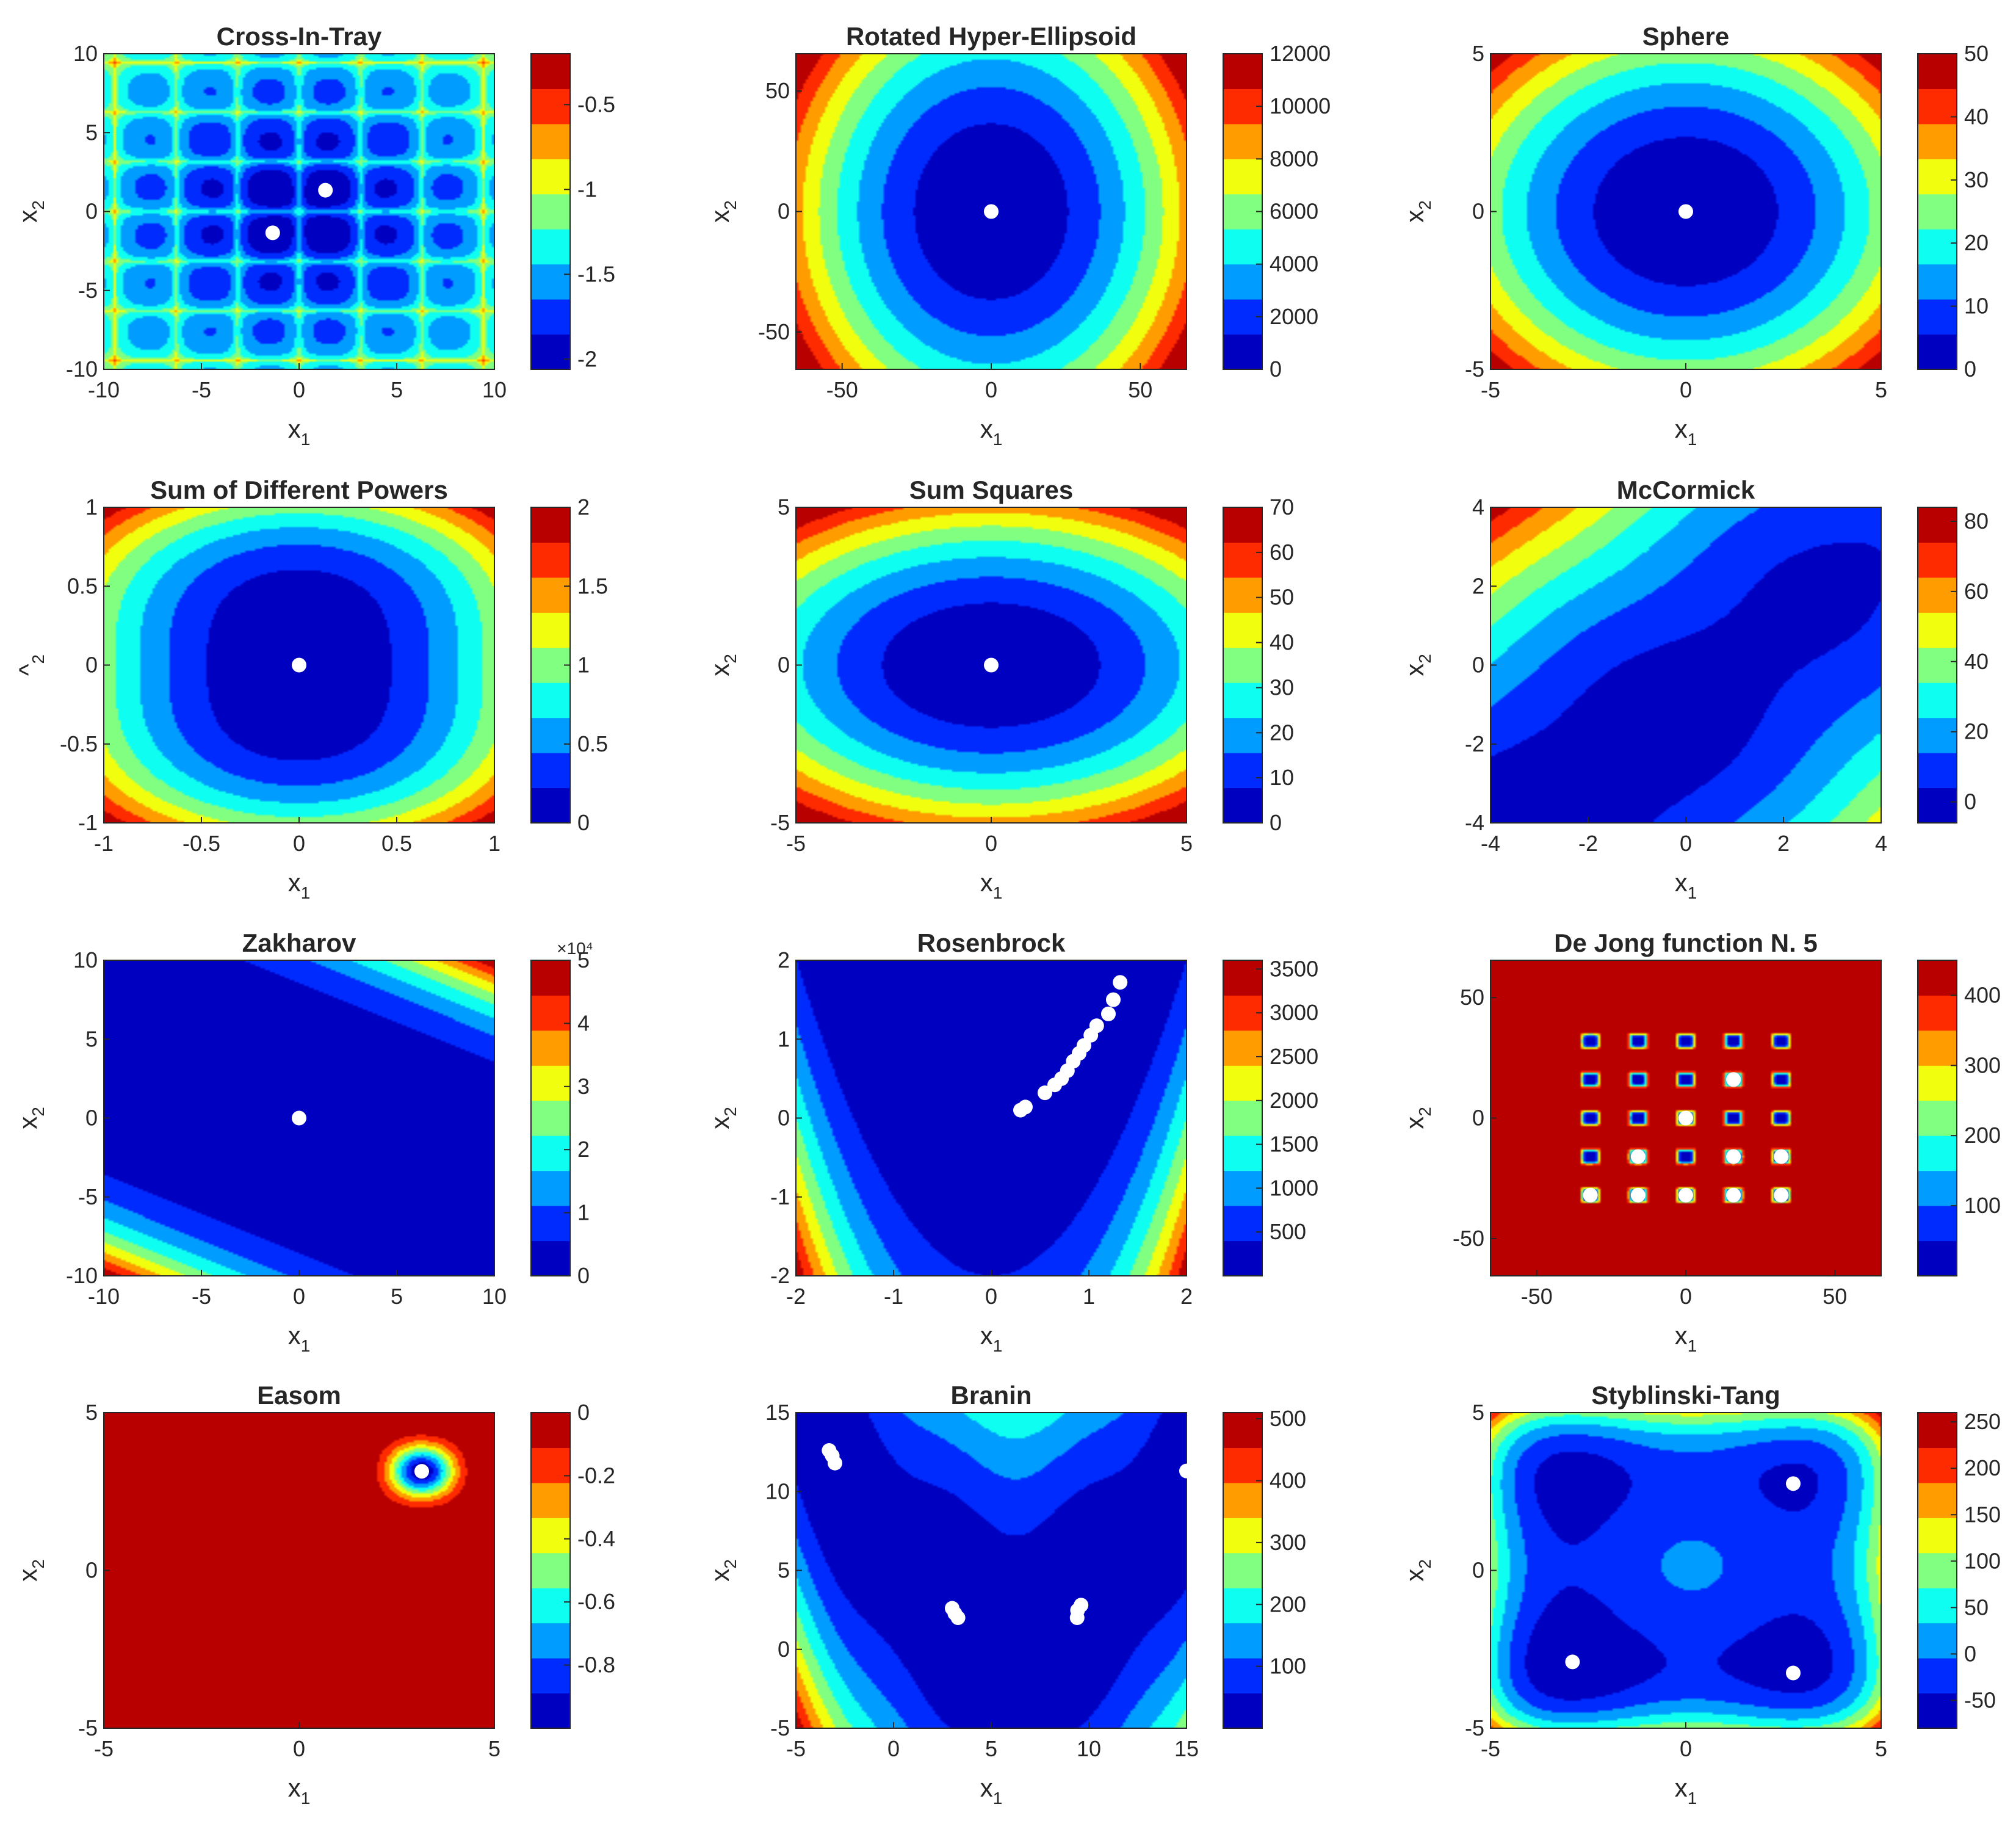 This screenshot has width=2016, height=1821. Describe the element at coordinates (778, 1412) in the screenshot. I see `y-tick-label: 15` at that location.